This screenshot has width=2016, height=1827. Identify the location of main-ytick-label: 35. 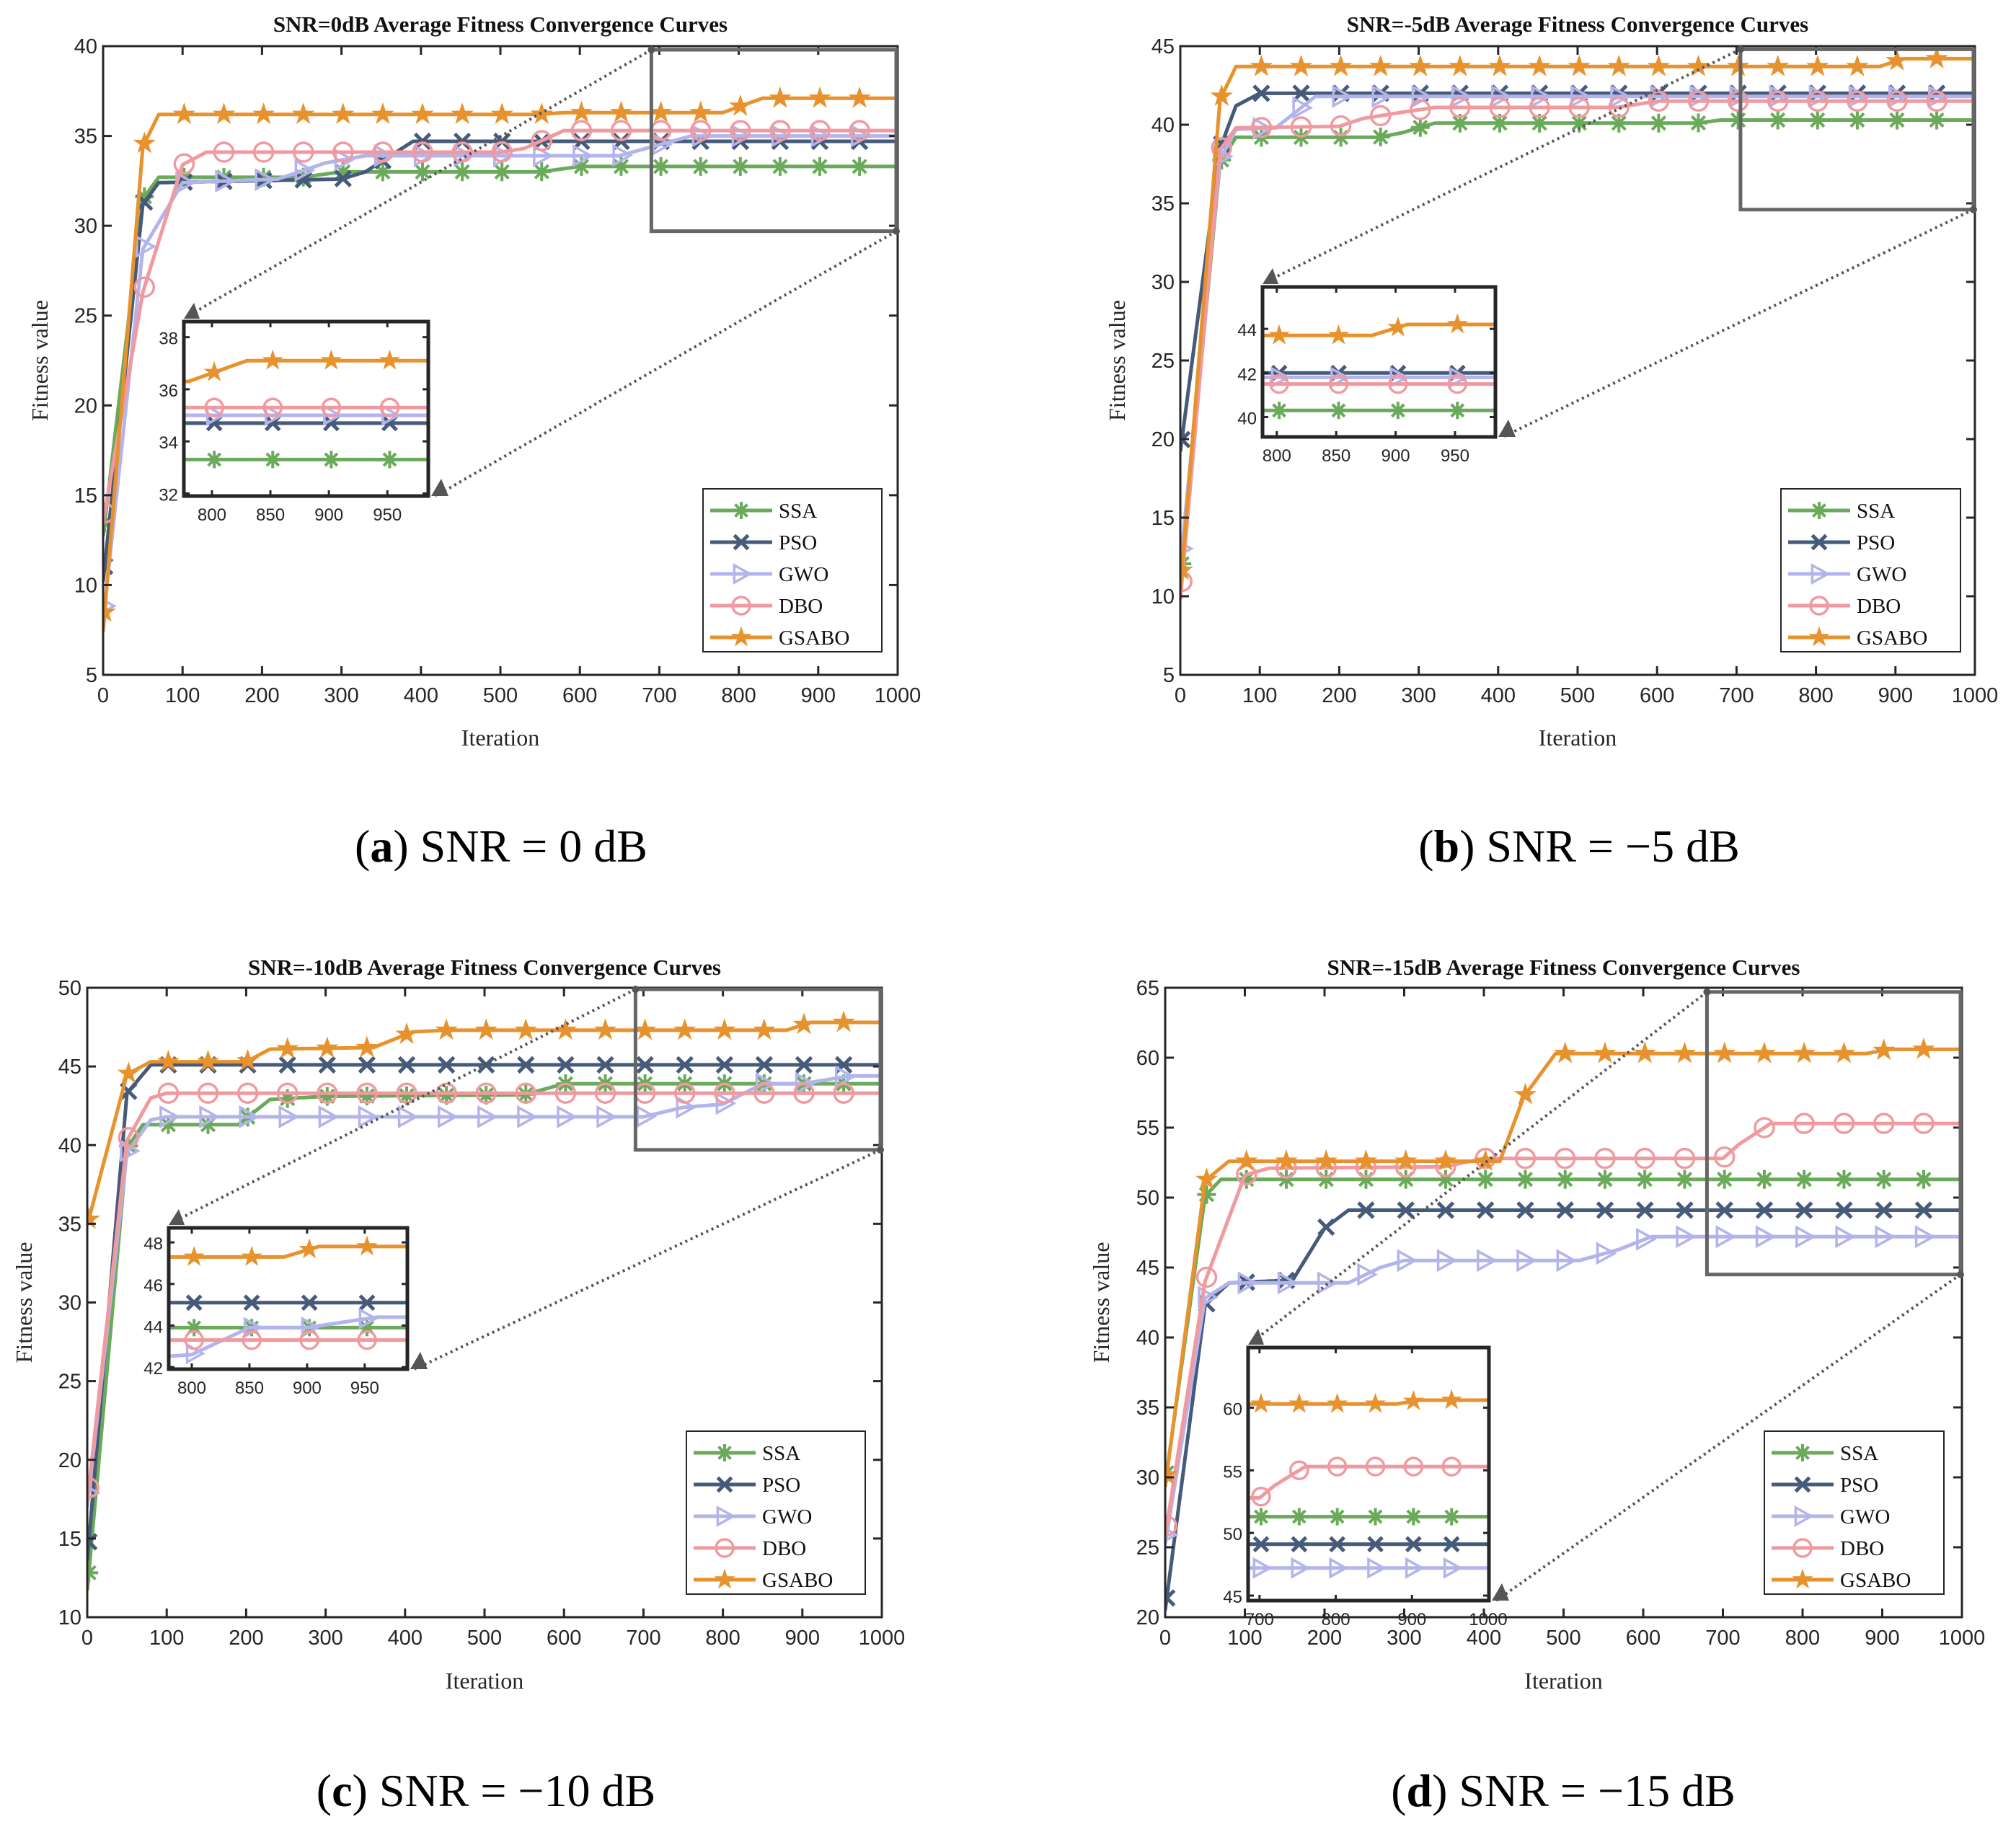
(1163, 204).